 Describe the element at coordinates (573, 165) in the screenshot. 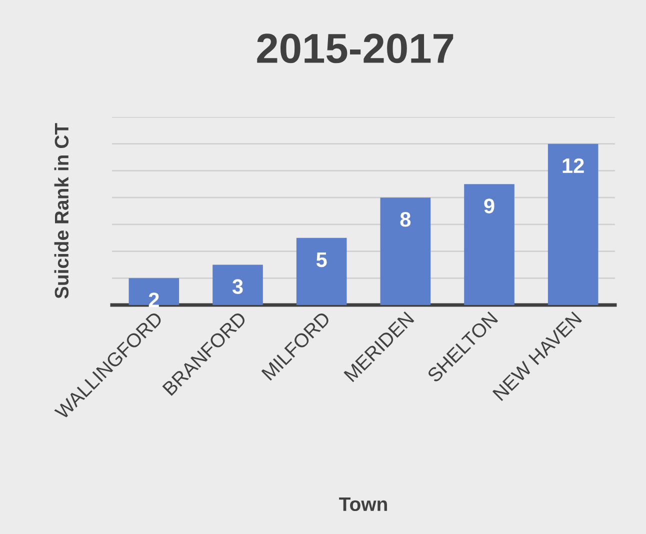

I see `data-label: 12` at that location.